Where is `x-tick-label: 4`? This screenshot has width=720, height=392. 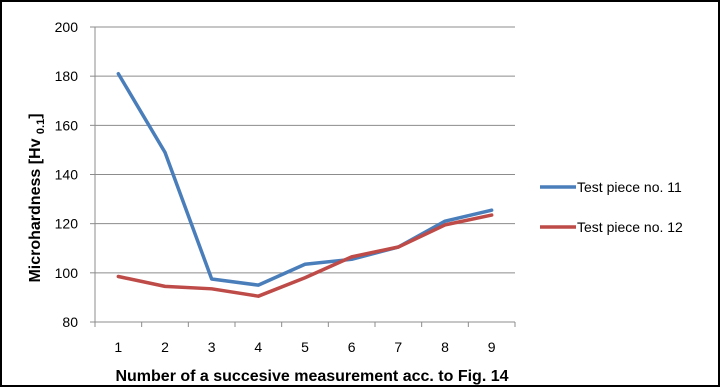
x-tick-label: 4 is located at coordinates (258, 347).